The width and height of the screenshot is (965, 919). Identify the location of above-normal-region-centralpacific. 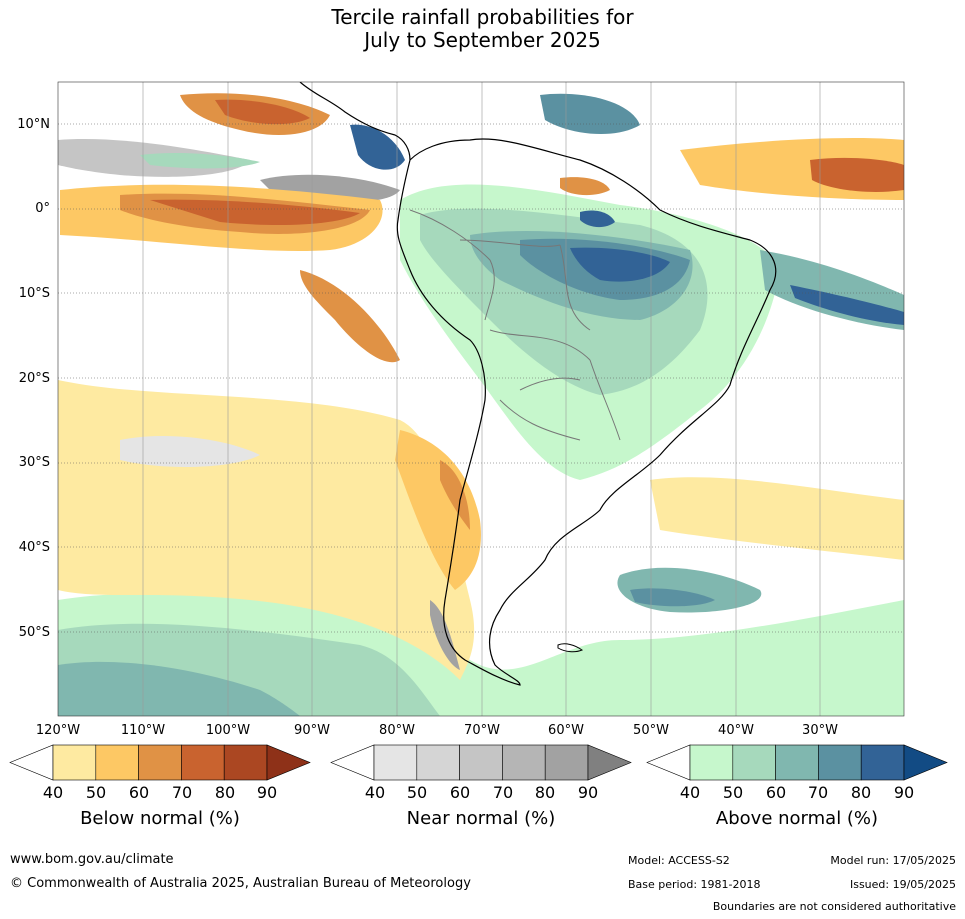
(200, 160).